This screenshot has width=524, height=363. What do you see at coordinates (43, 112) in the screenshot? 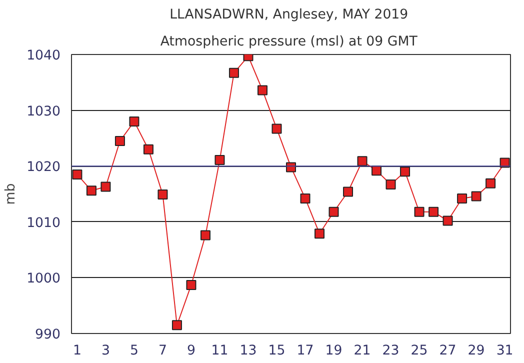
I see `y-tick-label: 1030` at bounding box center [43, 112].